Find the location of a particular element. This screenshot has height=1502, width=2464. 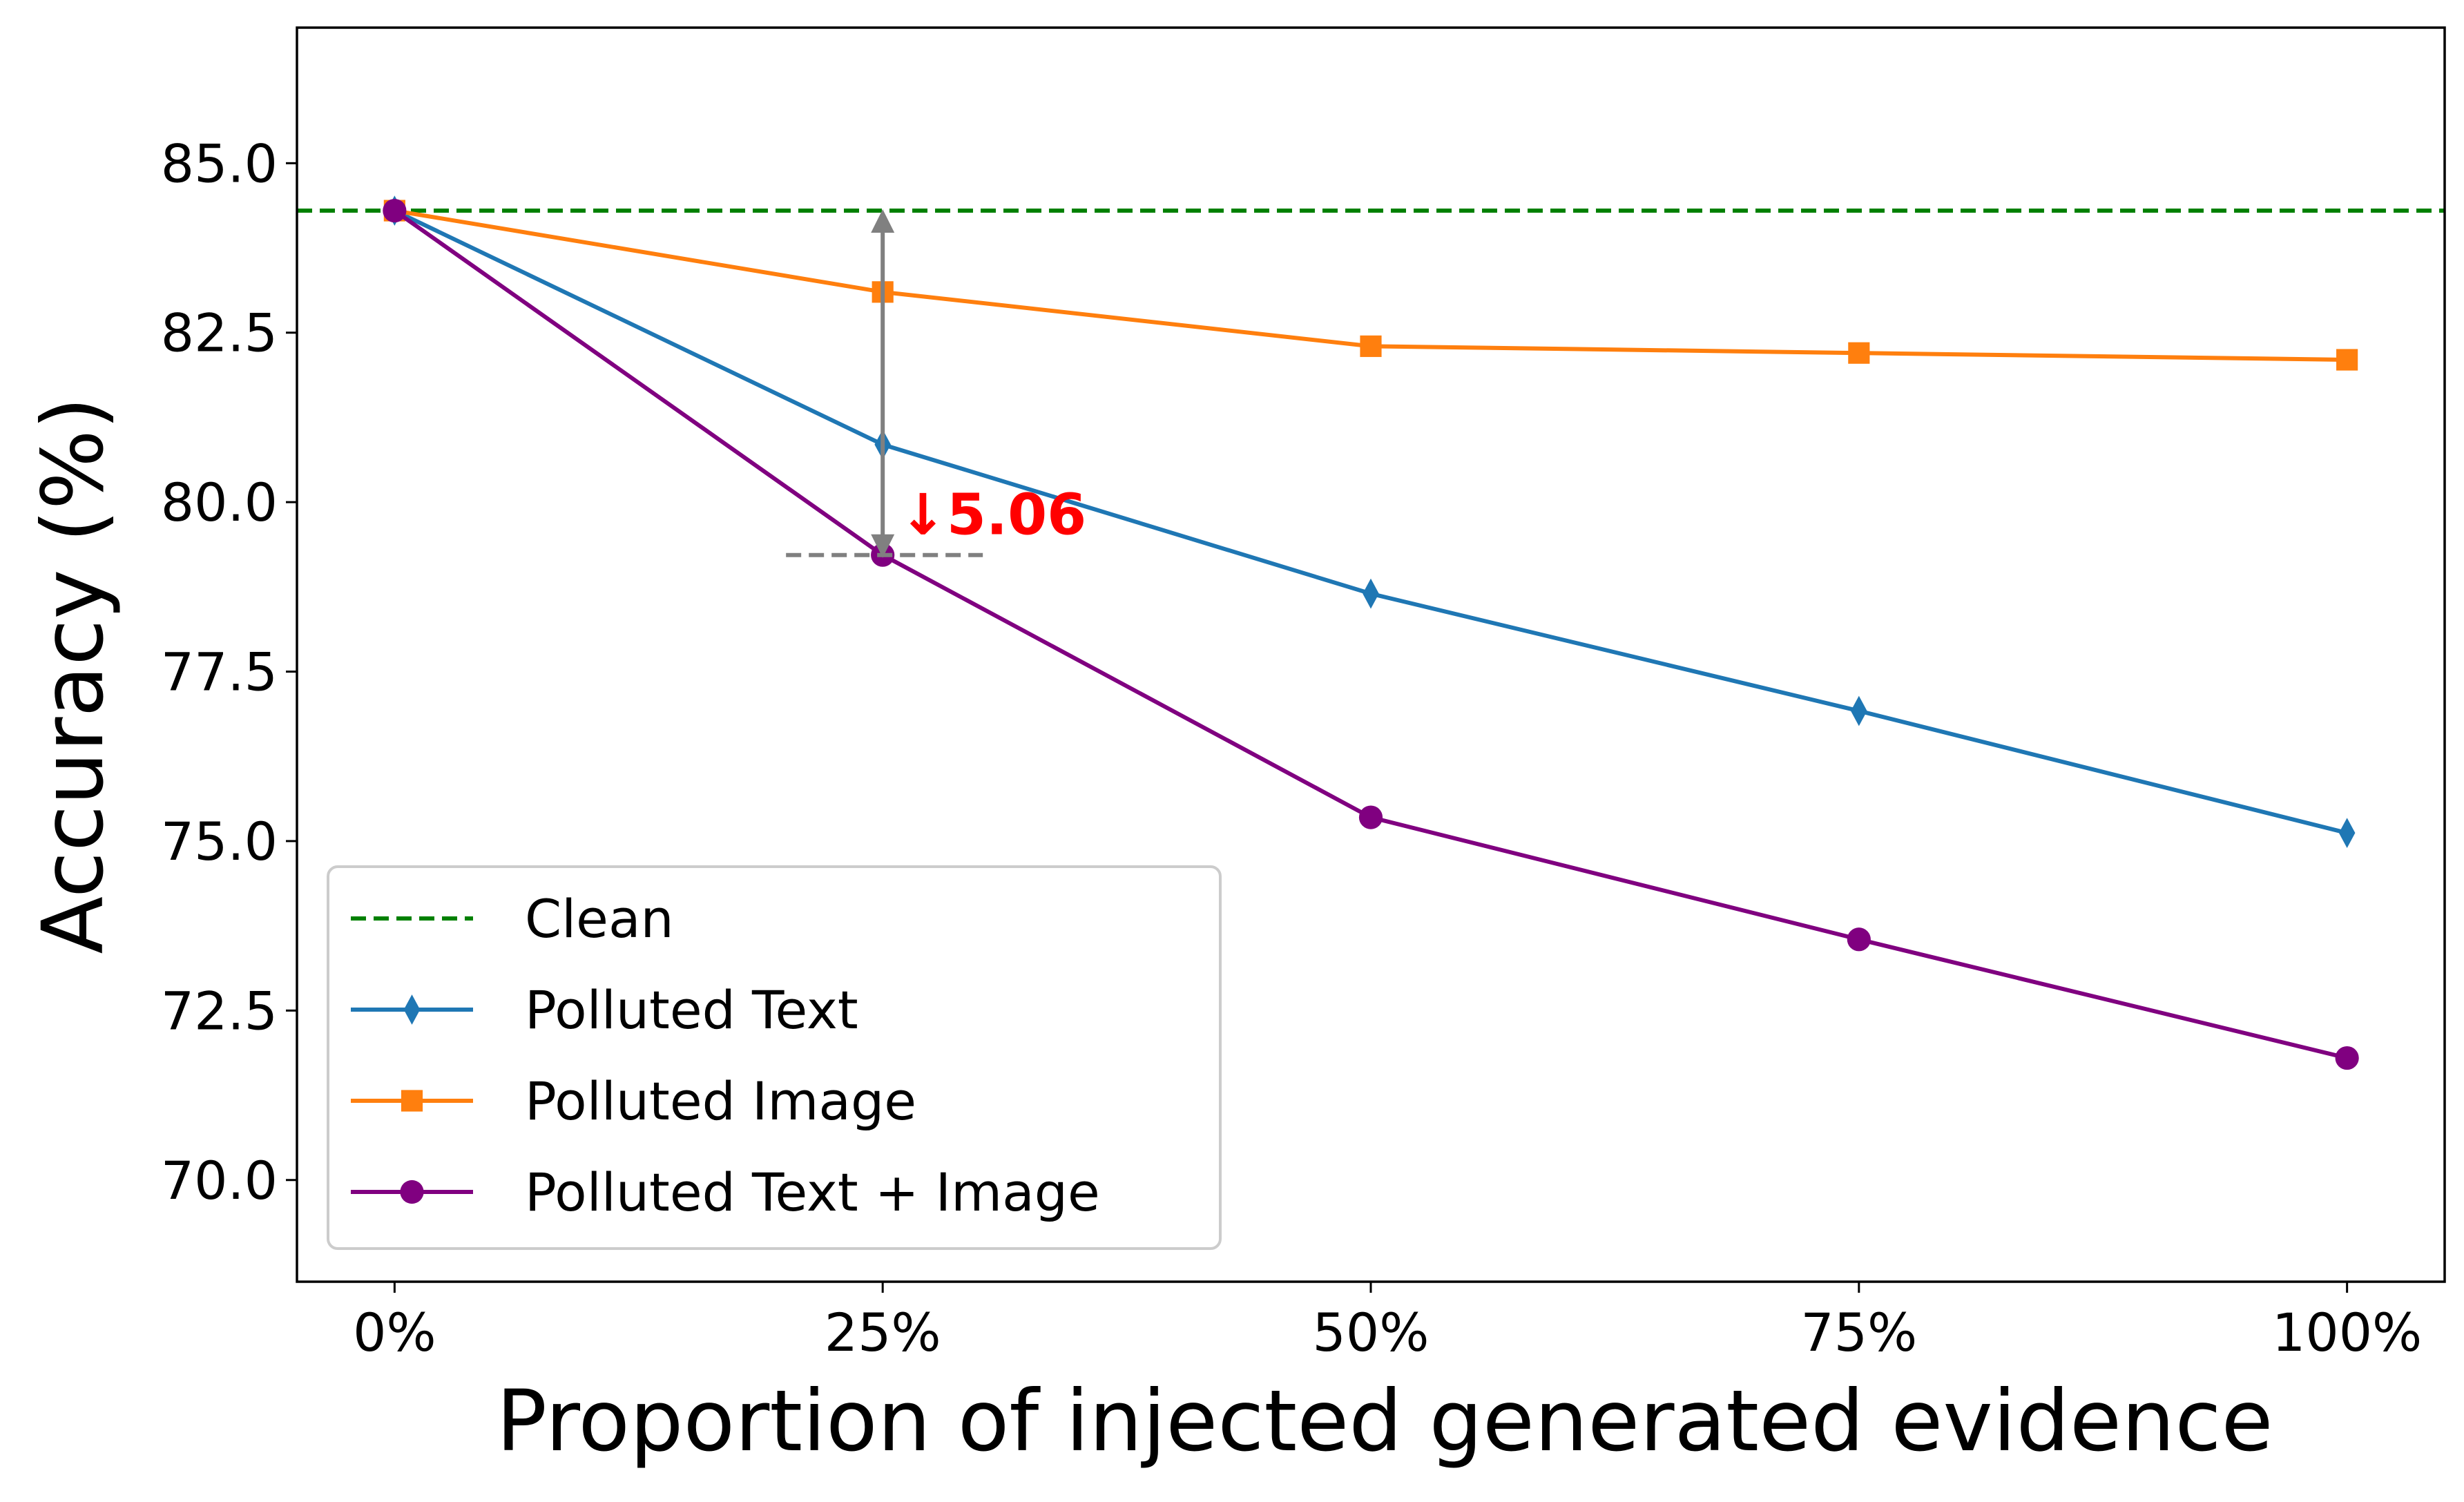

legend-label-polluted-image: Polluted Image is located at coordinates (721, 1101).